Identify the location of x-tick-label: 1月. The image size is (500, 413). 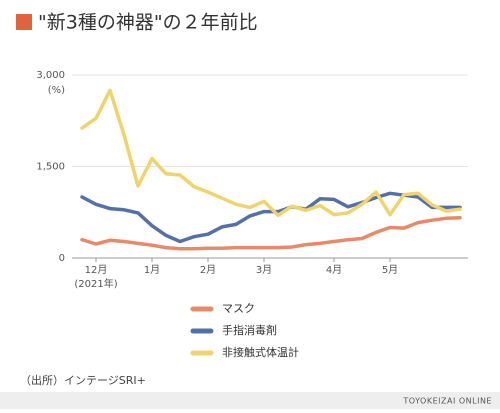
(152, 270).